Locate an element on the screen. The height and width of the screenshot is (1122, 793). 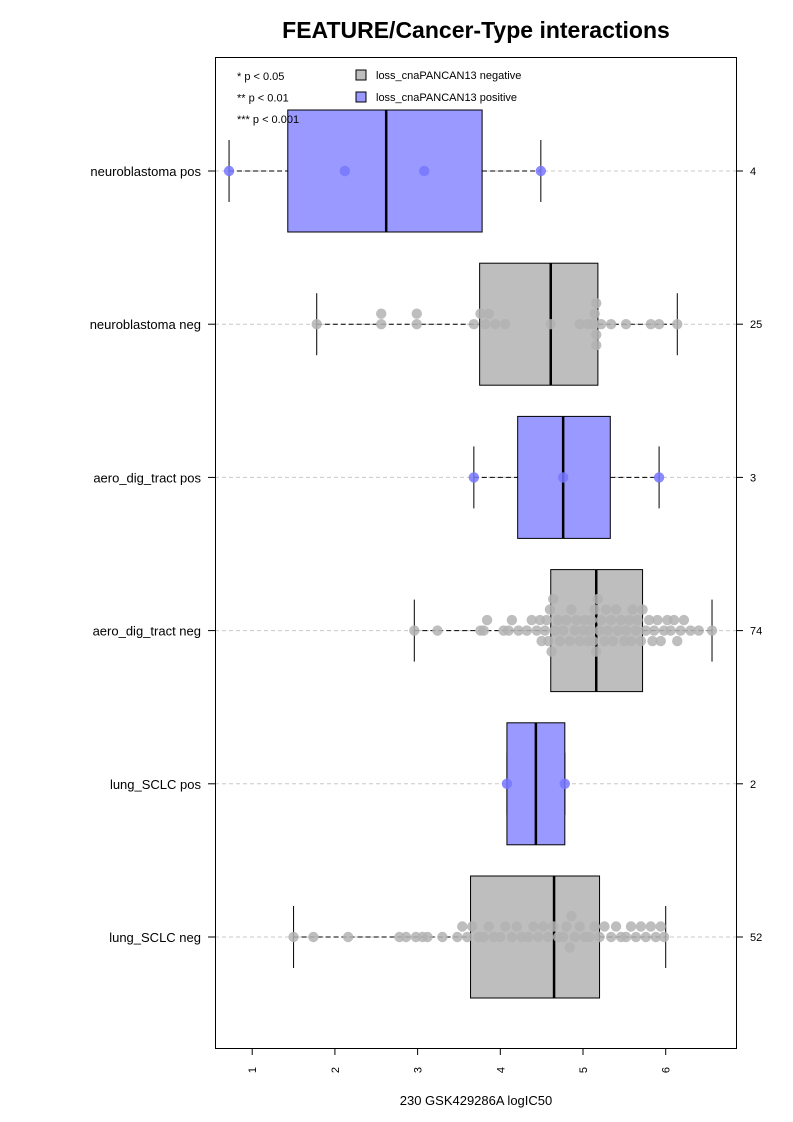
legend-significance: *** p < 0.001 is located at coordinates (268, 120).